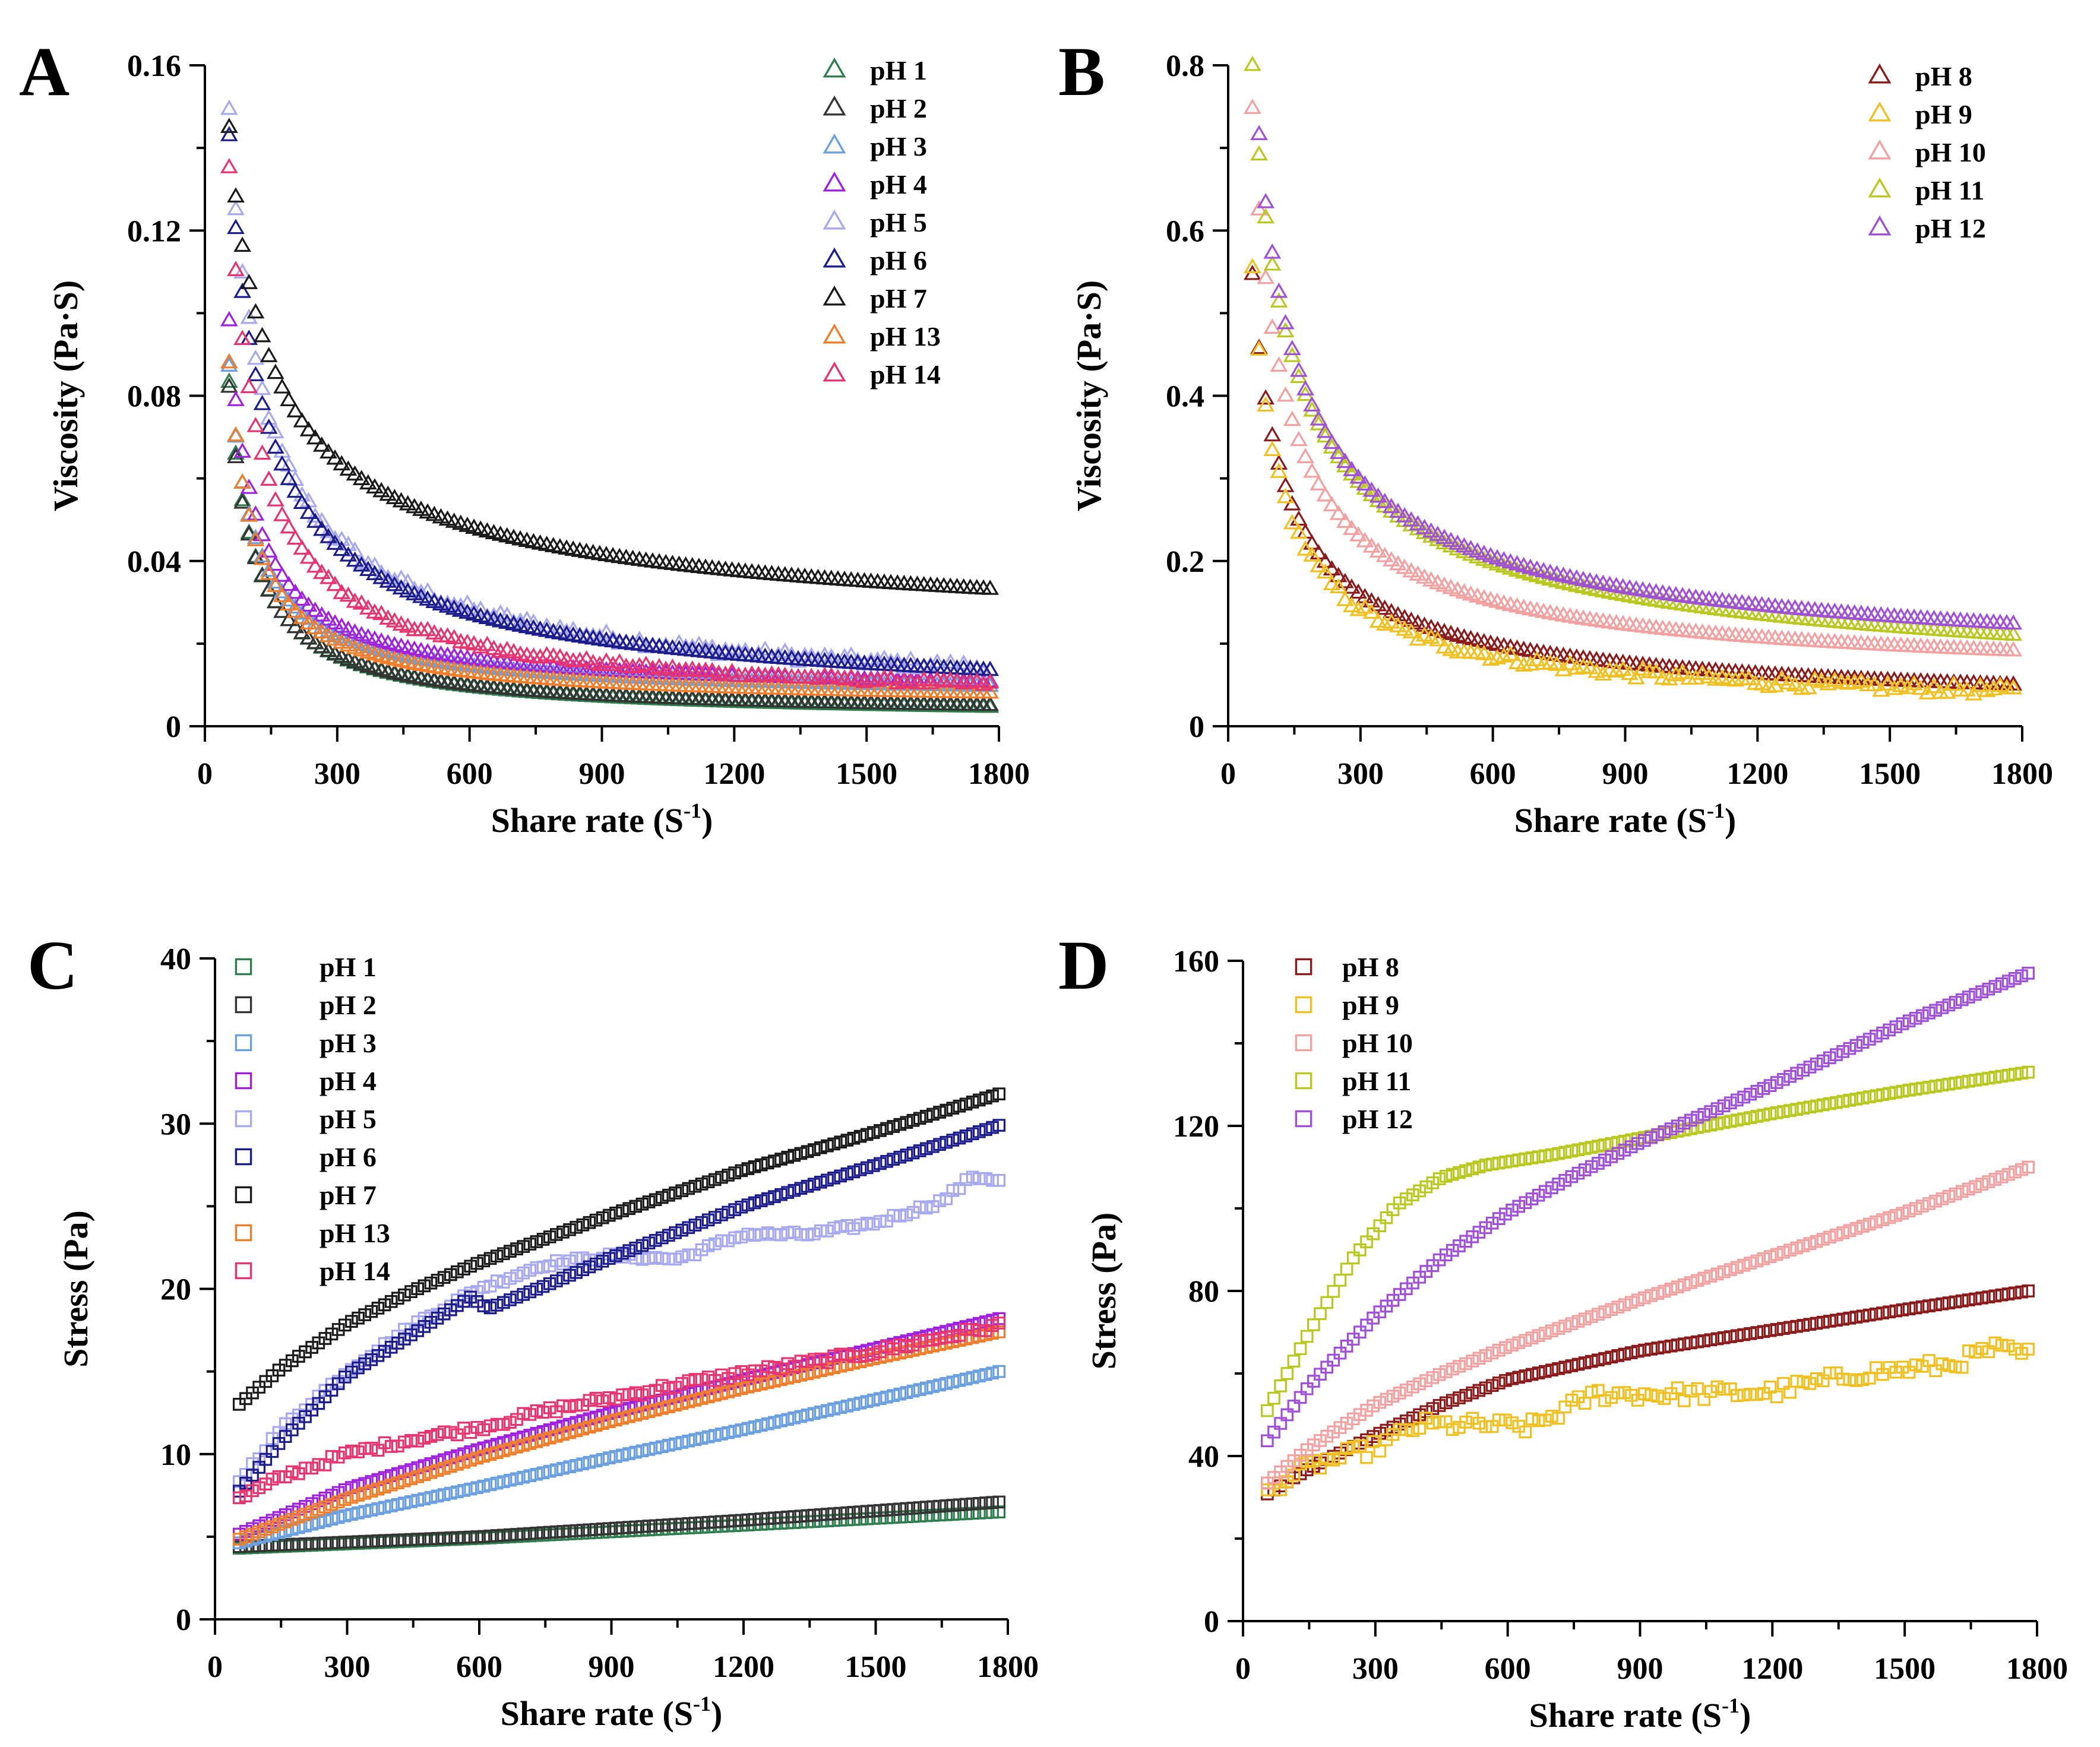 The height and width of the screenshot is (1747, 2100). What do you see at coordinates (1731, 1705) in the screenshot?
I see `x-axis-label-sup: -1` at bounding box center [1731, 1705].